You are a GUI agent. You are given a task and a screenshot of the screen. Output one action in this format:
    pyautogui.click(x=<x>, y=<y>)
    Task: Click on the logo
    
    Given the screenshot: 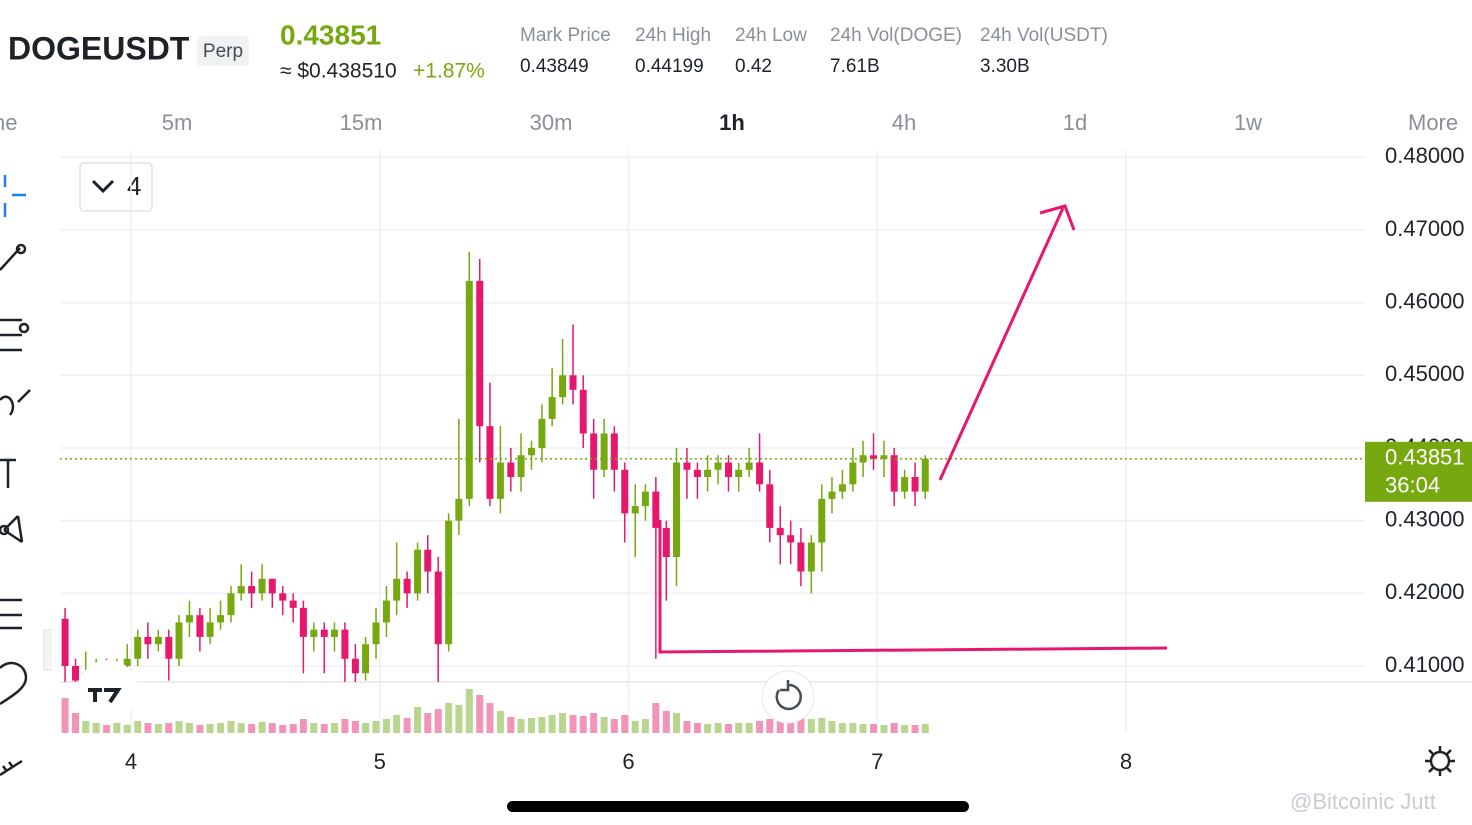 What is the action you would take?
    pyautogui.click(x=105, y=696)
    